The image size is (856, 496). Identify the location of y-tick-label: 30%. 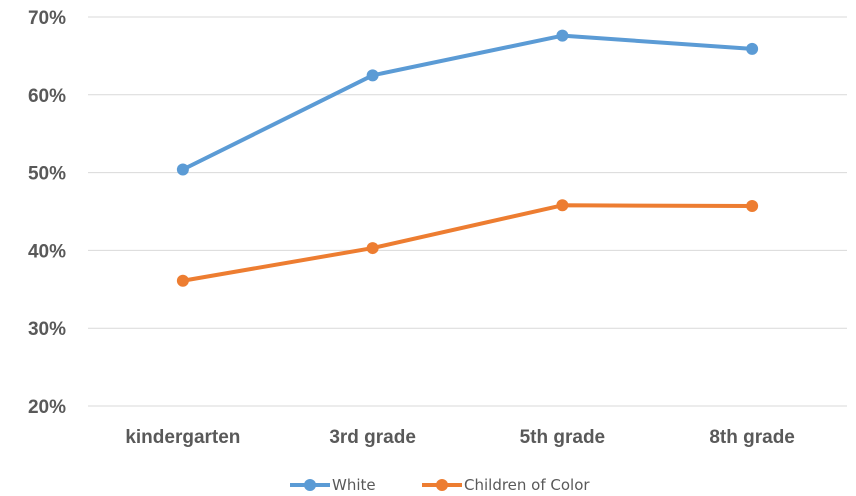
(47, 329).